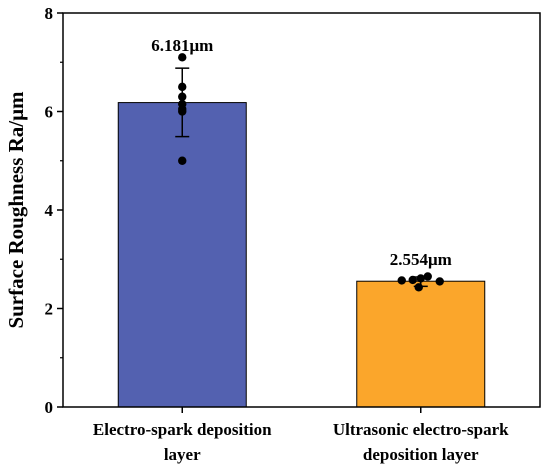 This screenshot has height=468, width=550. Describe the element at coordinates (16, 210) in the screenshot. I see `y-axis-title: Surface Roughness Ra/μm` at that location.